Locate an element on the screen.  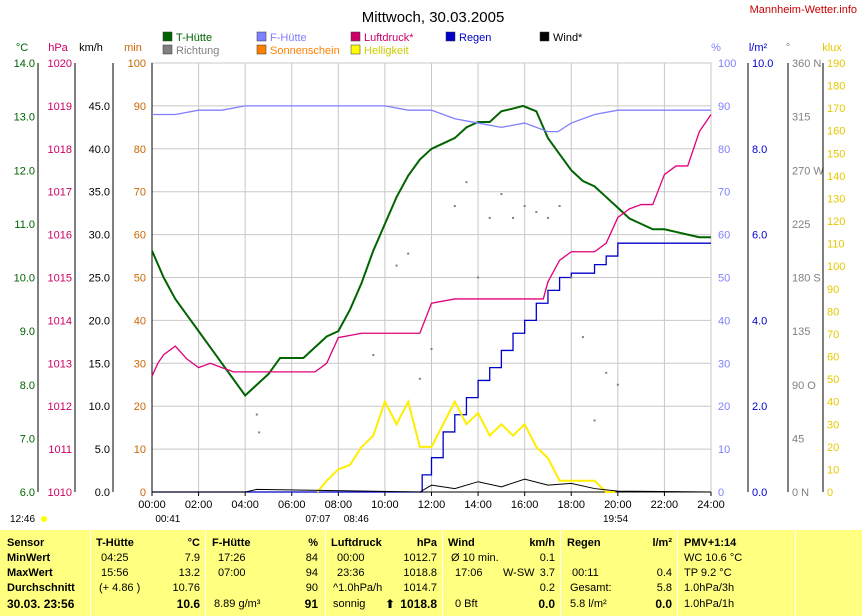
legend-label: Wind* is located at coordinates (568, 38).